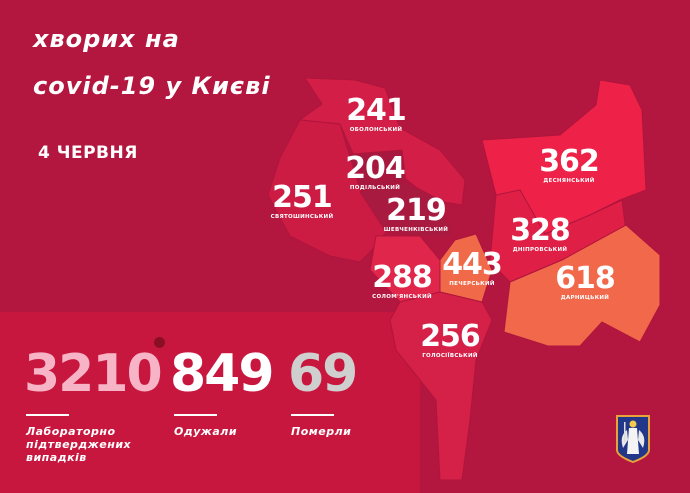 The width and height of the screenshot is (690, 493). I want to click on district-label-solomianskyi: 288 СОЛОМ'ЯНСЬКИЙ, so click(402, 280).